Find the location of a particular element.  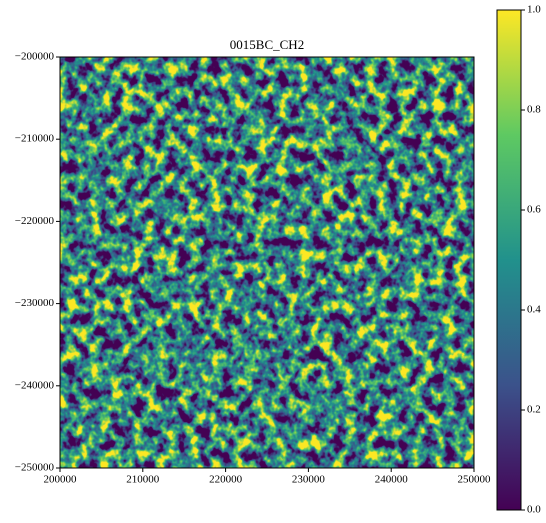

colorbar-tick-label: 0.6 is located at coordinates (534, 210).